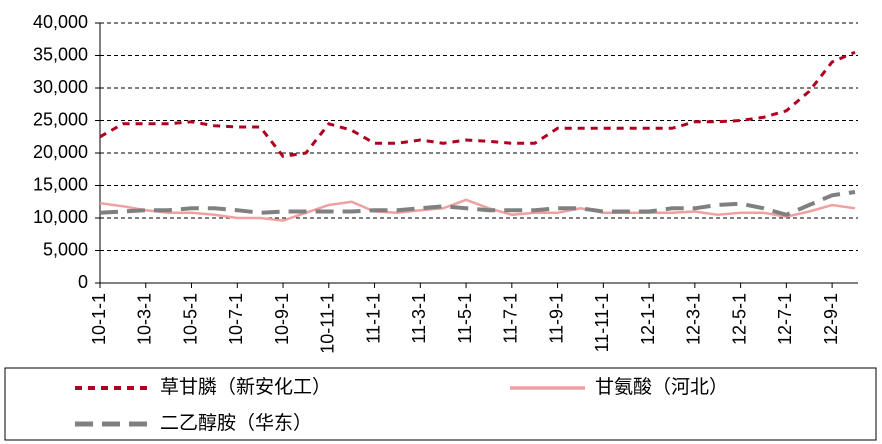 This screenshot has width=882, height=444. I want to click on legend-label: 二乙醇胺（华东）, so click(236, 423).